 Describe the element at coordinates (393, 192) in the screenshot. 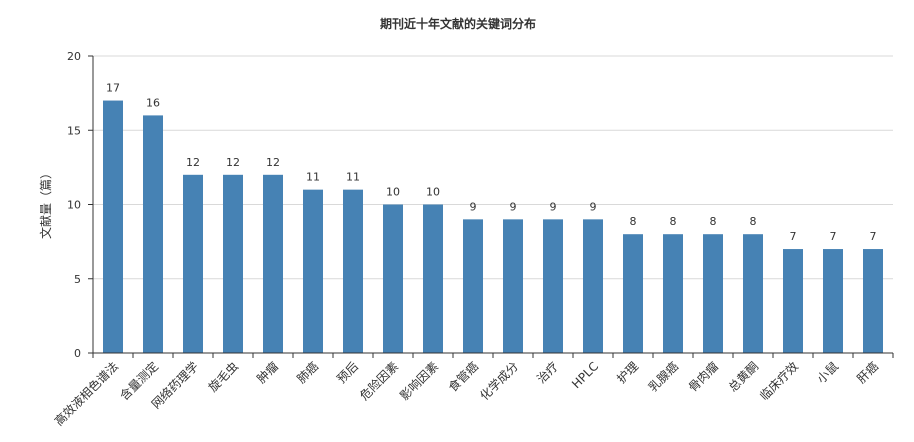

I see `data-label-7: 10` at that location.